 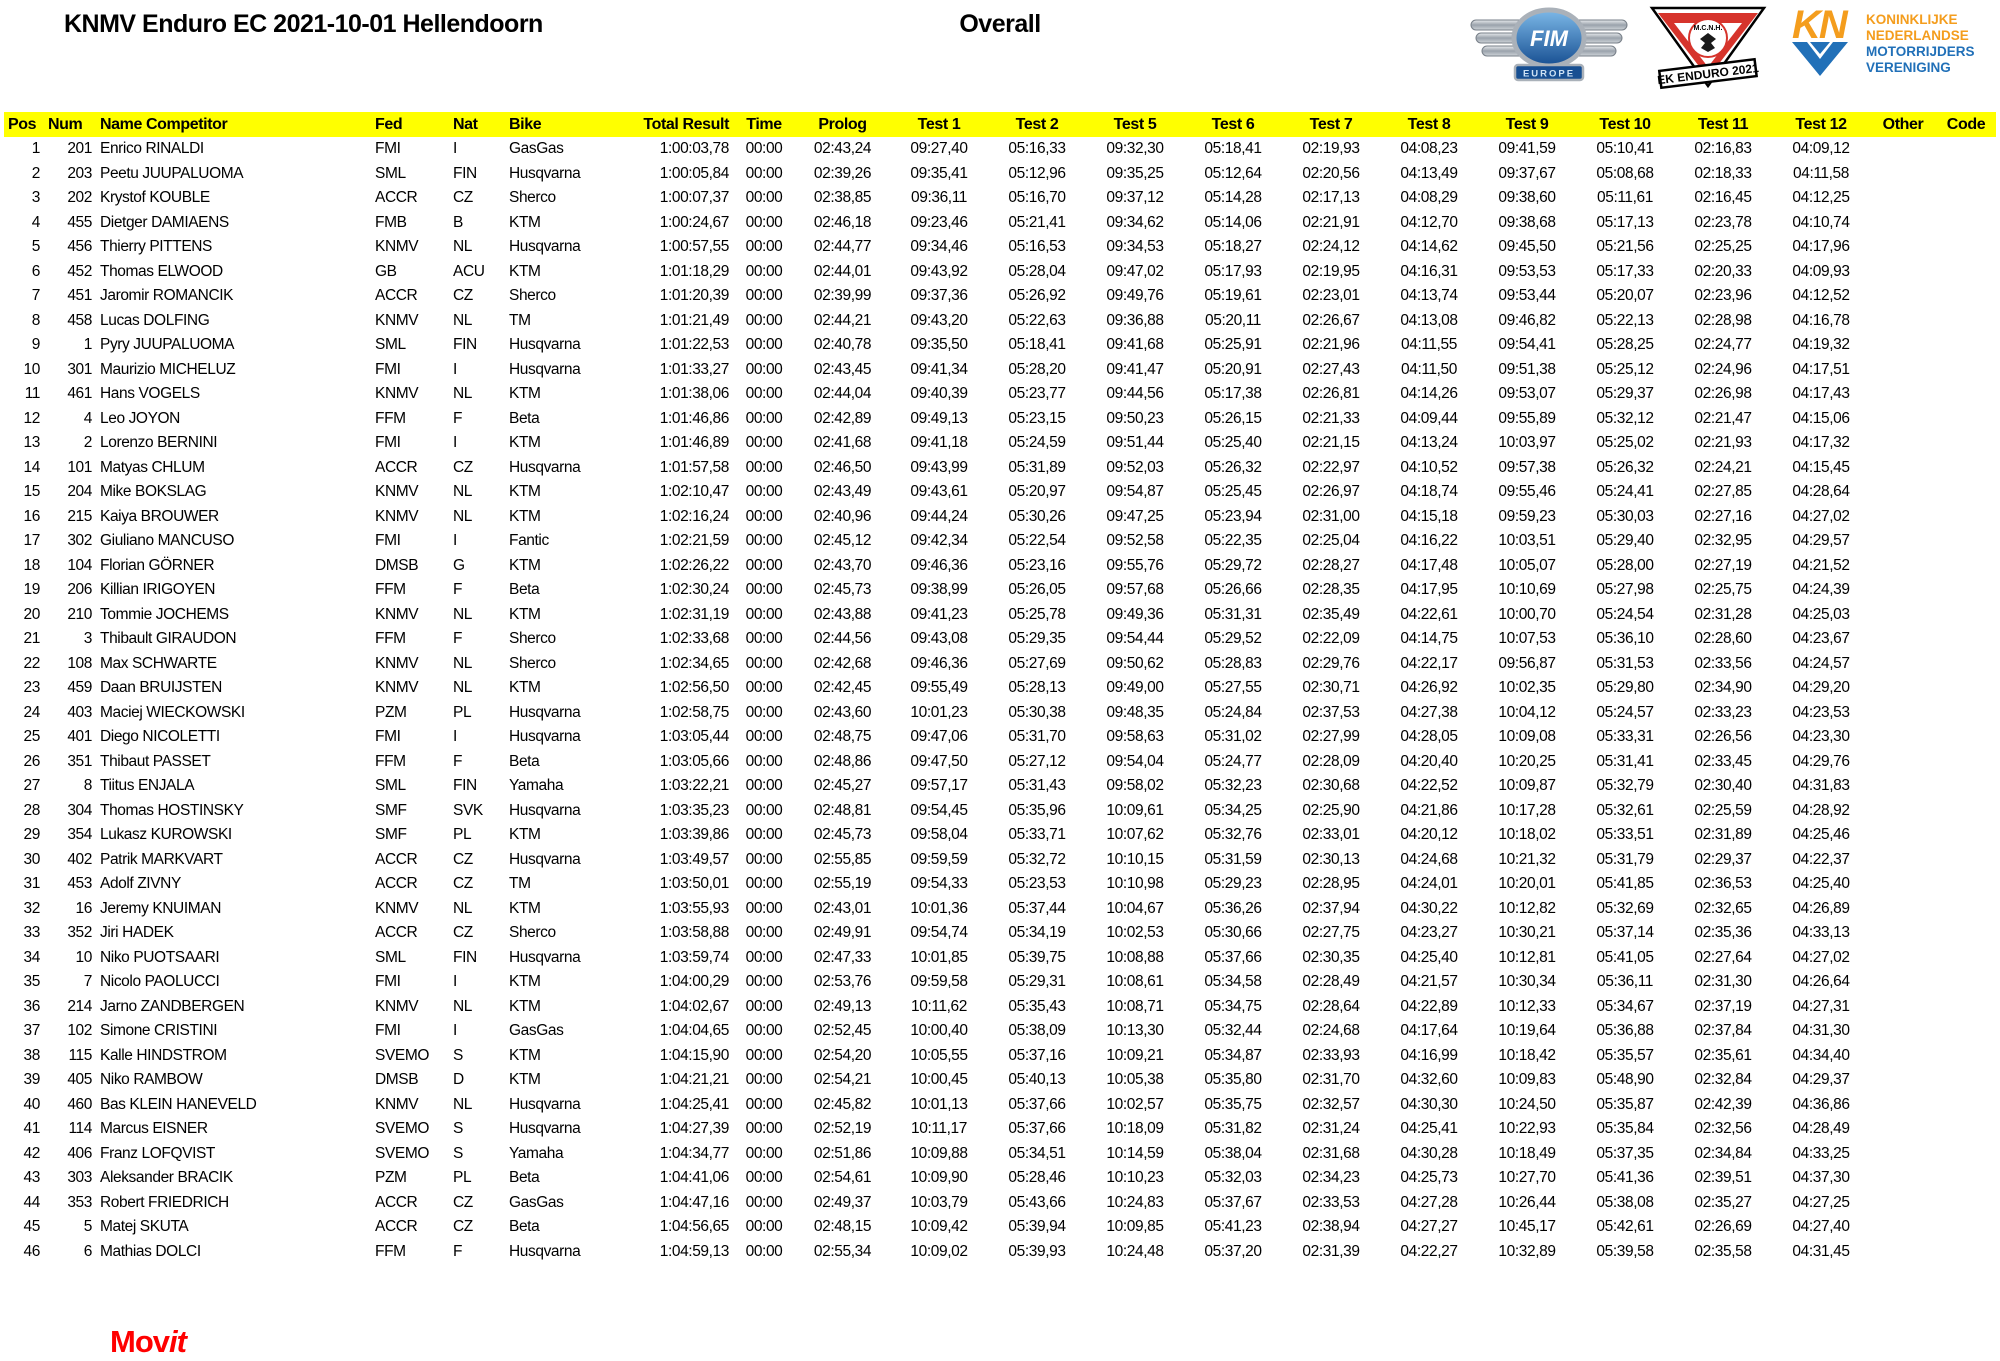 What do you see at coordinates (1723, 271) in the screenshot?
I see `cell: 02:20,33` at bounding box center [1723, 271].